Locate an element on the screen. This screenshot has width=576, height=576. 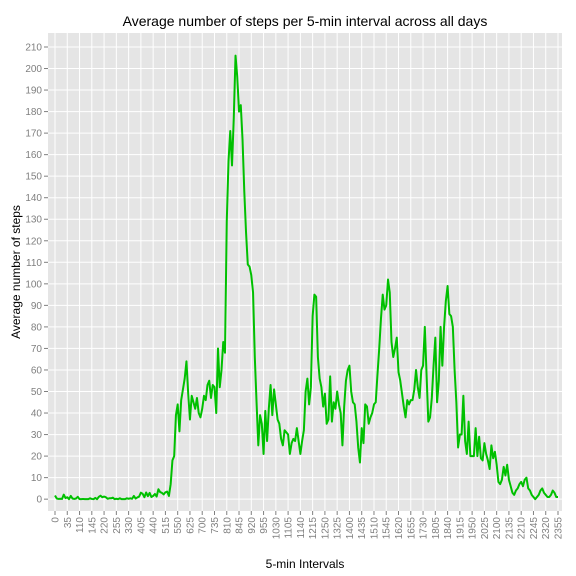
y-tick-label: 130 is located at coordinates (33, 220).